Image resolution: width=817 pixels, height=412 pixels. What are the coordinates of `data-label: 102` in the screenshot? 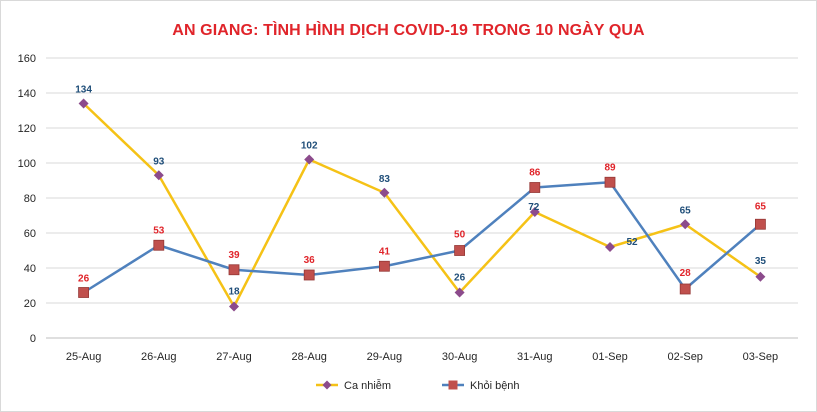 It's located at (309, 146).